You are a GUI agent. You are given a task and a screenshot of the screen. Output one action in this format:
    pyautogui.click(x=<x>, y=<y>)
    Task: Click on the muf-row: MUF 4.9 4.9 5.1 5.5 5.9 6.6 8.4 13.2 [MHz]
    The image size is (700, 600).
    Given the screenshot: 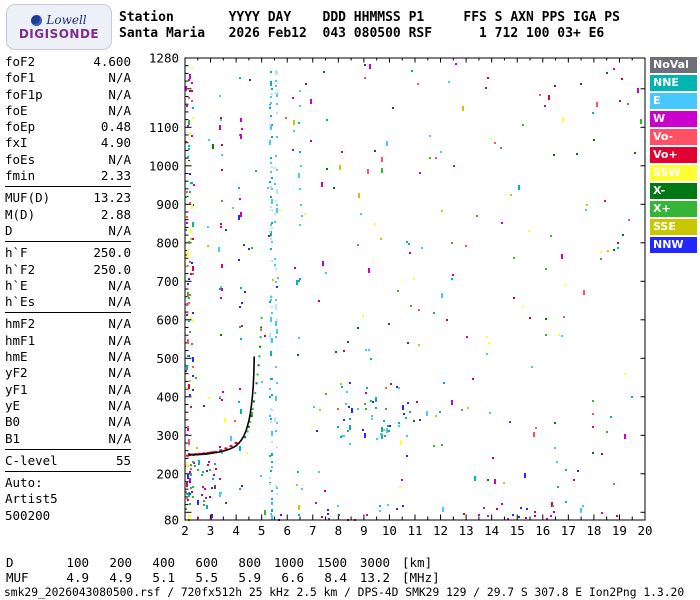 What is the action you would take?
    pyautogui.click(x=223, y=577)
    